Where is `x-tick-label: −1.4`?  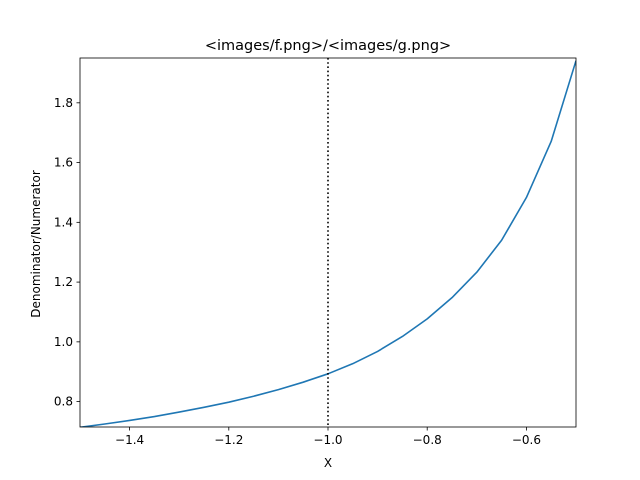 x-tick-label: −1.4 is located at coordinates (129, 440).